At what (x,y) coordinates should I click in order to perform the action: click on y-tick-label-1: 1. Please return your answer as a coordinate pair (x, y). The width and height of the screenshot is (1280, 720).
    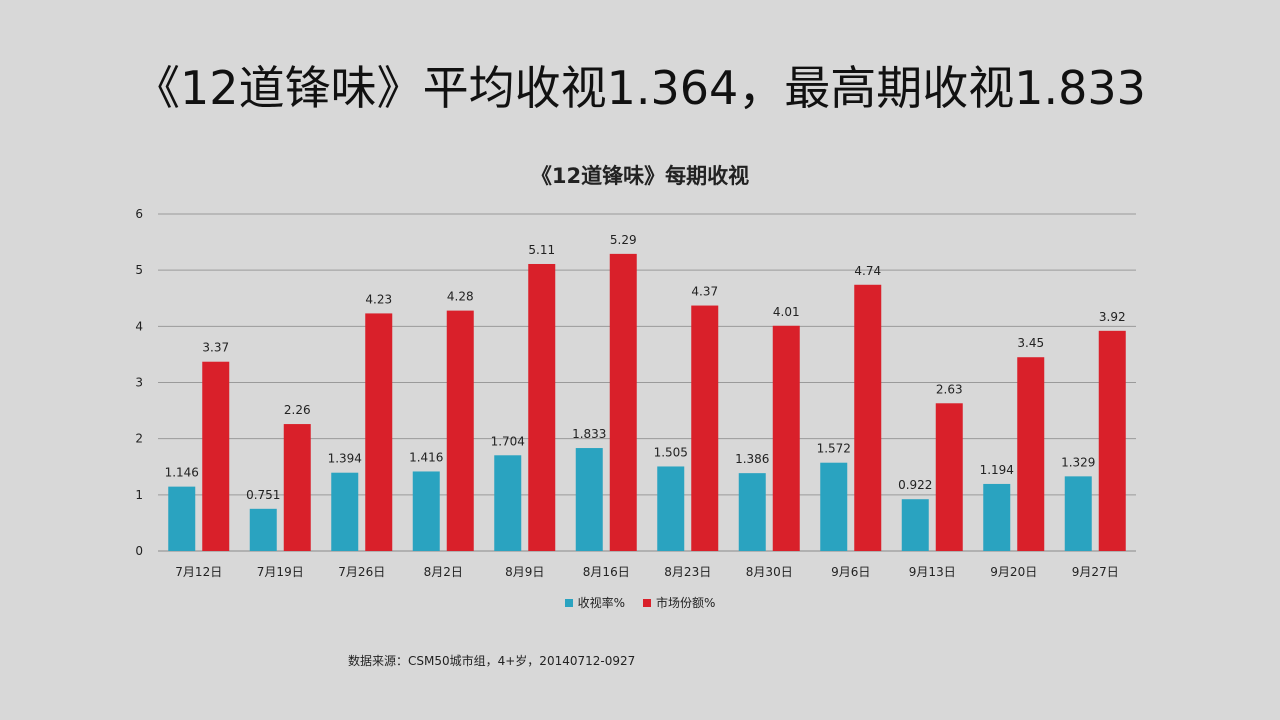
    Looking at the image, I should click on (139, 495).